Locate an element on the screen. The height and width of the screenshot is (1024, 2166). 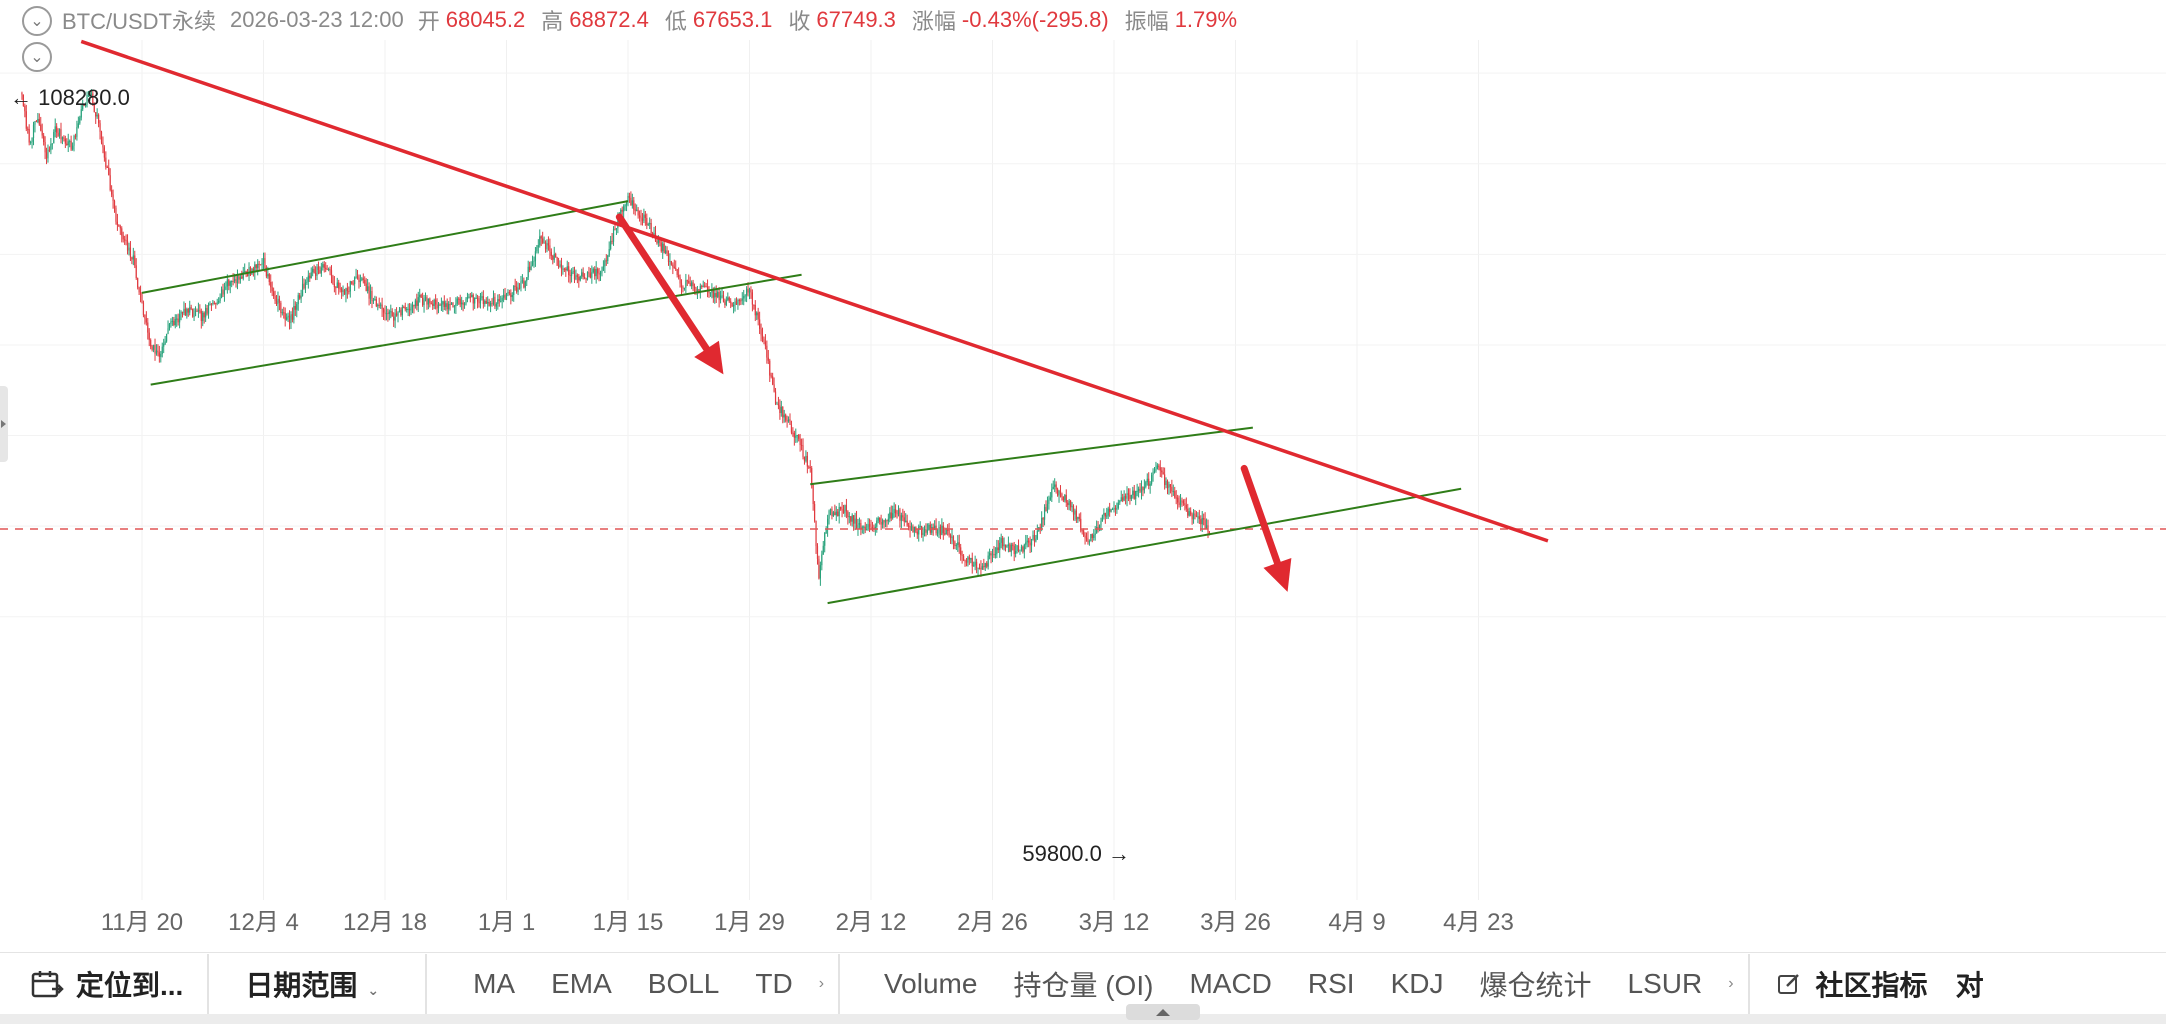
indicator-liquidation: 爆仓统计 is located at coordinates (1535, 985).